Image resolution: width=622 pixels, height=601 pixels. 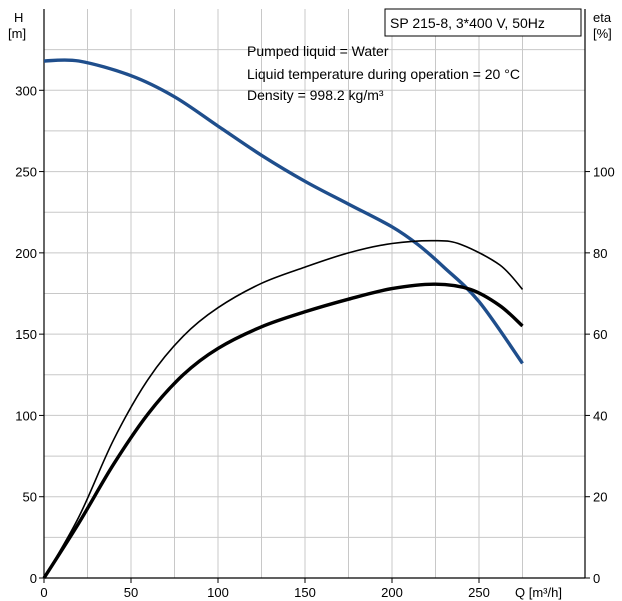 I want to click on y-left-tick-label: 250, so click(x=26, y=172).